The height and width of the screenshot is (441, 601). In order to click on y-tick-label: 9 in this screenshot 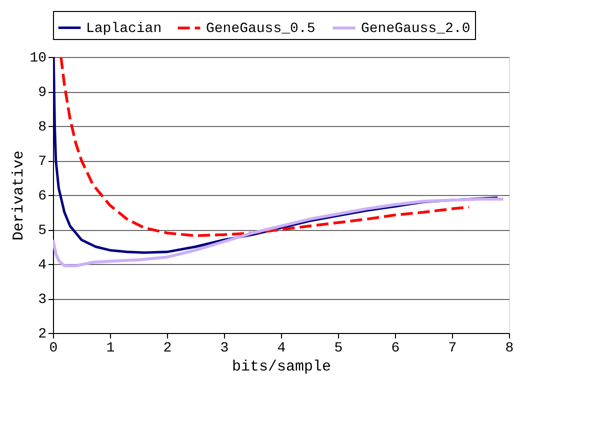, I will do `click(42, 93)`.